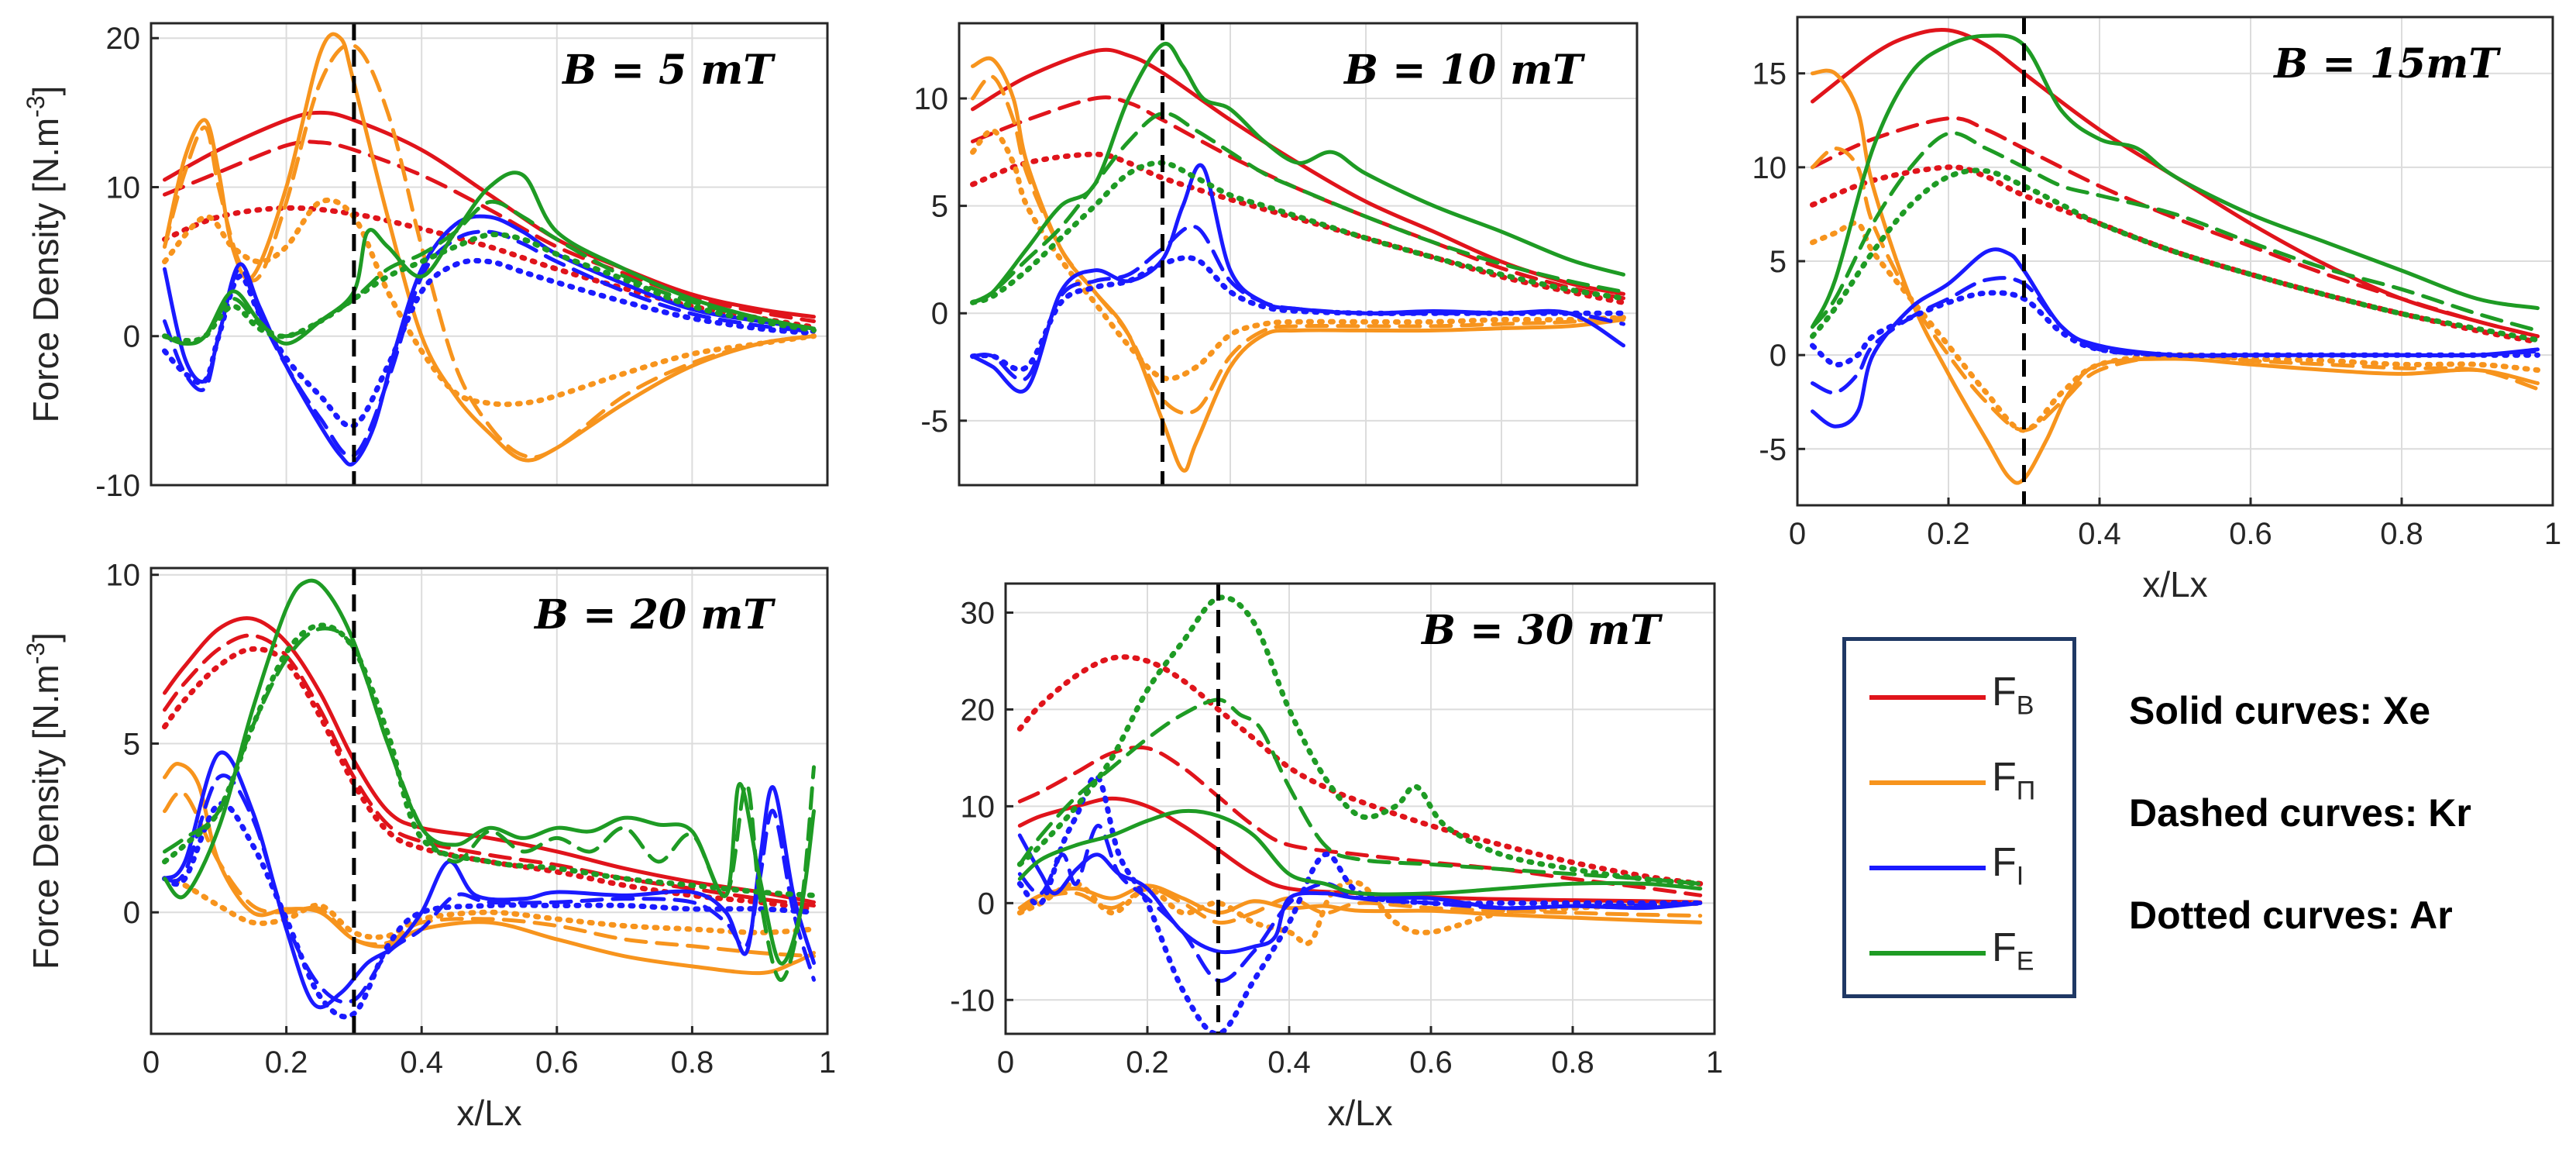 This screenshot has width=2576, height=1171. I want to click on note-dotted-curves: Dotted curves: Ar, so click(2291, 915).